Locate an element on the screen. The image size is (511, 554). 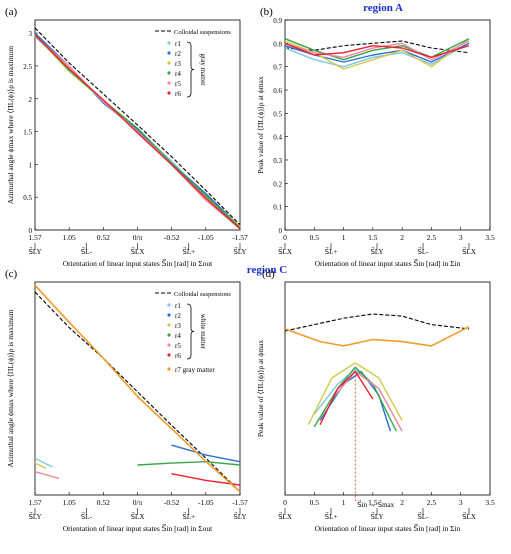
panel-label: (b) is located at coordinates (266, 12).